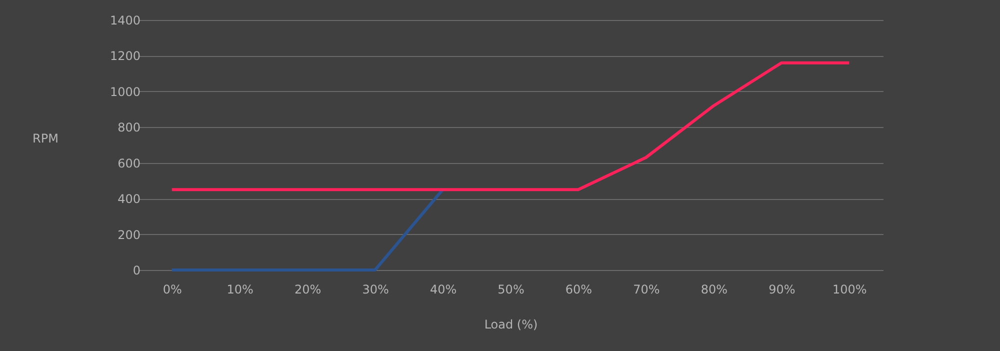  Describe the element at coordinates (308, 289) in the screenshot. I see `x-tick-label: 20%` at that location.